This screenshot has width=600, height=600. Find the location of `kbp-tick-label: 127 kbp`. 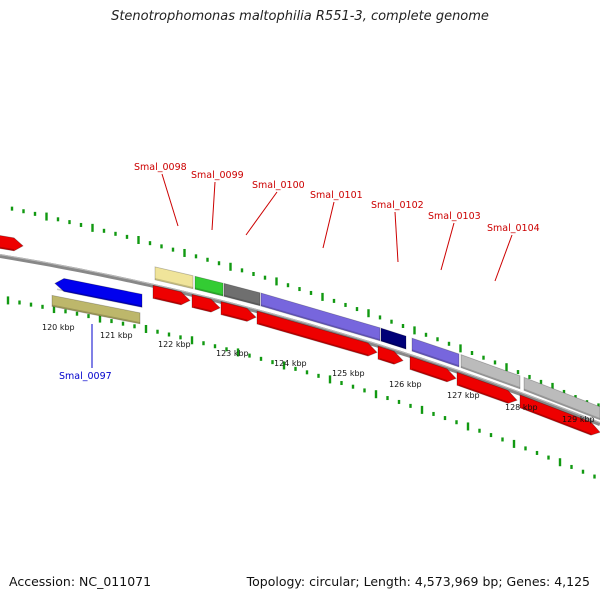

kbp-tick-label: 127 kbp is located at coordinates (463, 395).